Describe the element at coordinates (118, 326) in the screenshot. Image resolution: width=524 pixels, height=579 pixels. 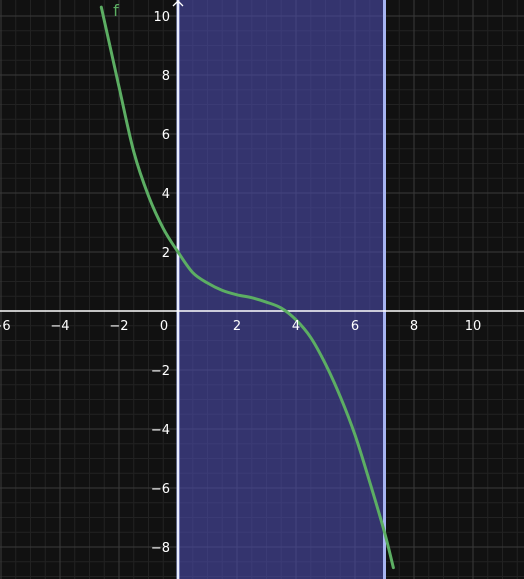
I see `x-tick-label: −2` at that location.